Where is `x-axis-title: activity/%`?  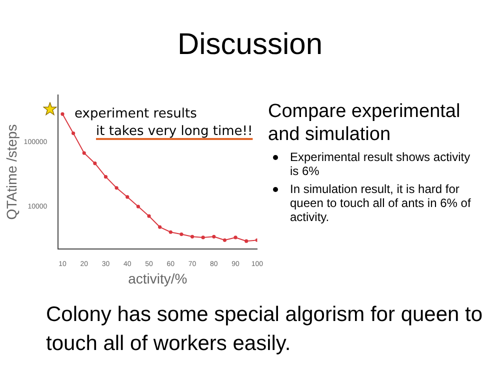
x-axis-title: activity/% is located at coordinates (158, 278).